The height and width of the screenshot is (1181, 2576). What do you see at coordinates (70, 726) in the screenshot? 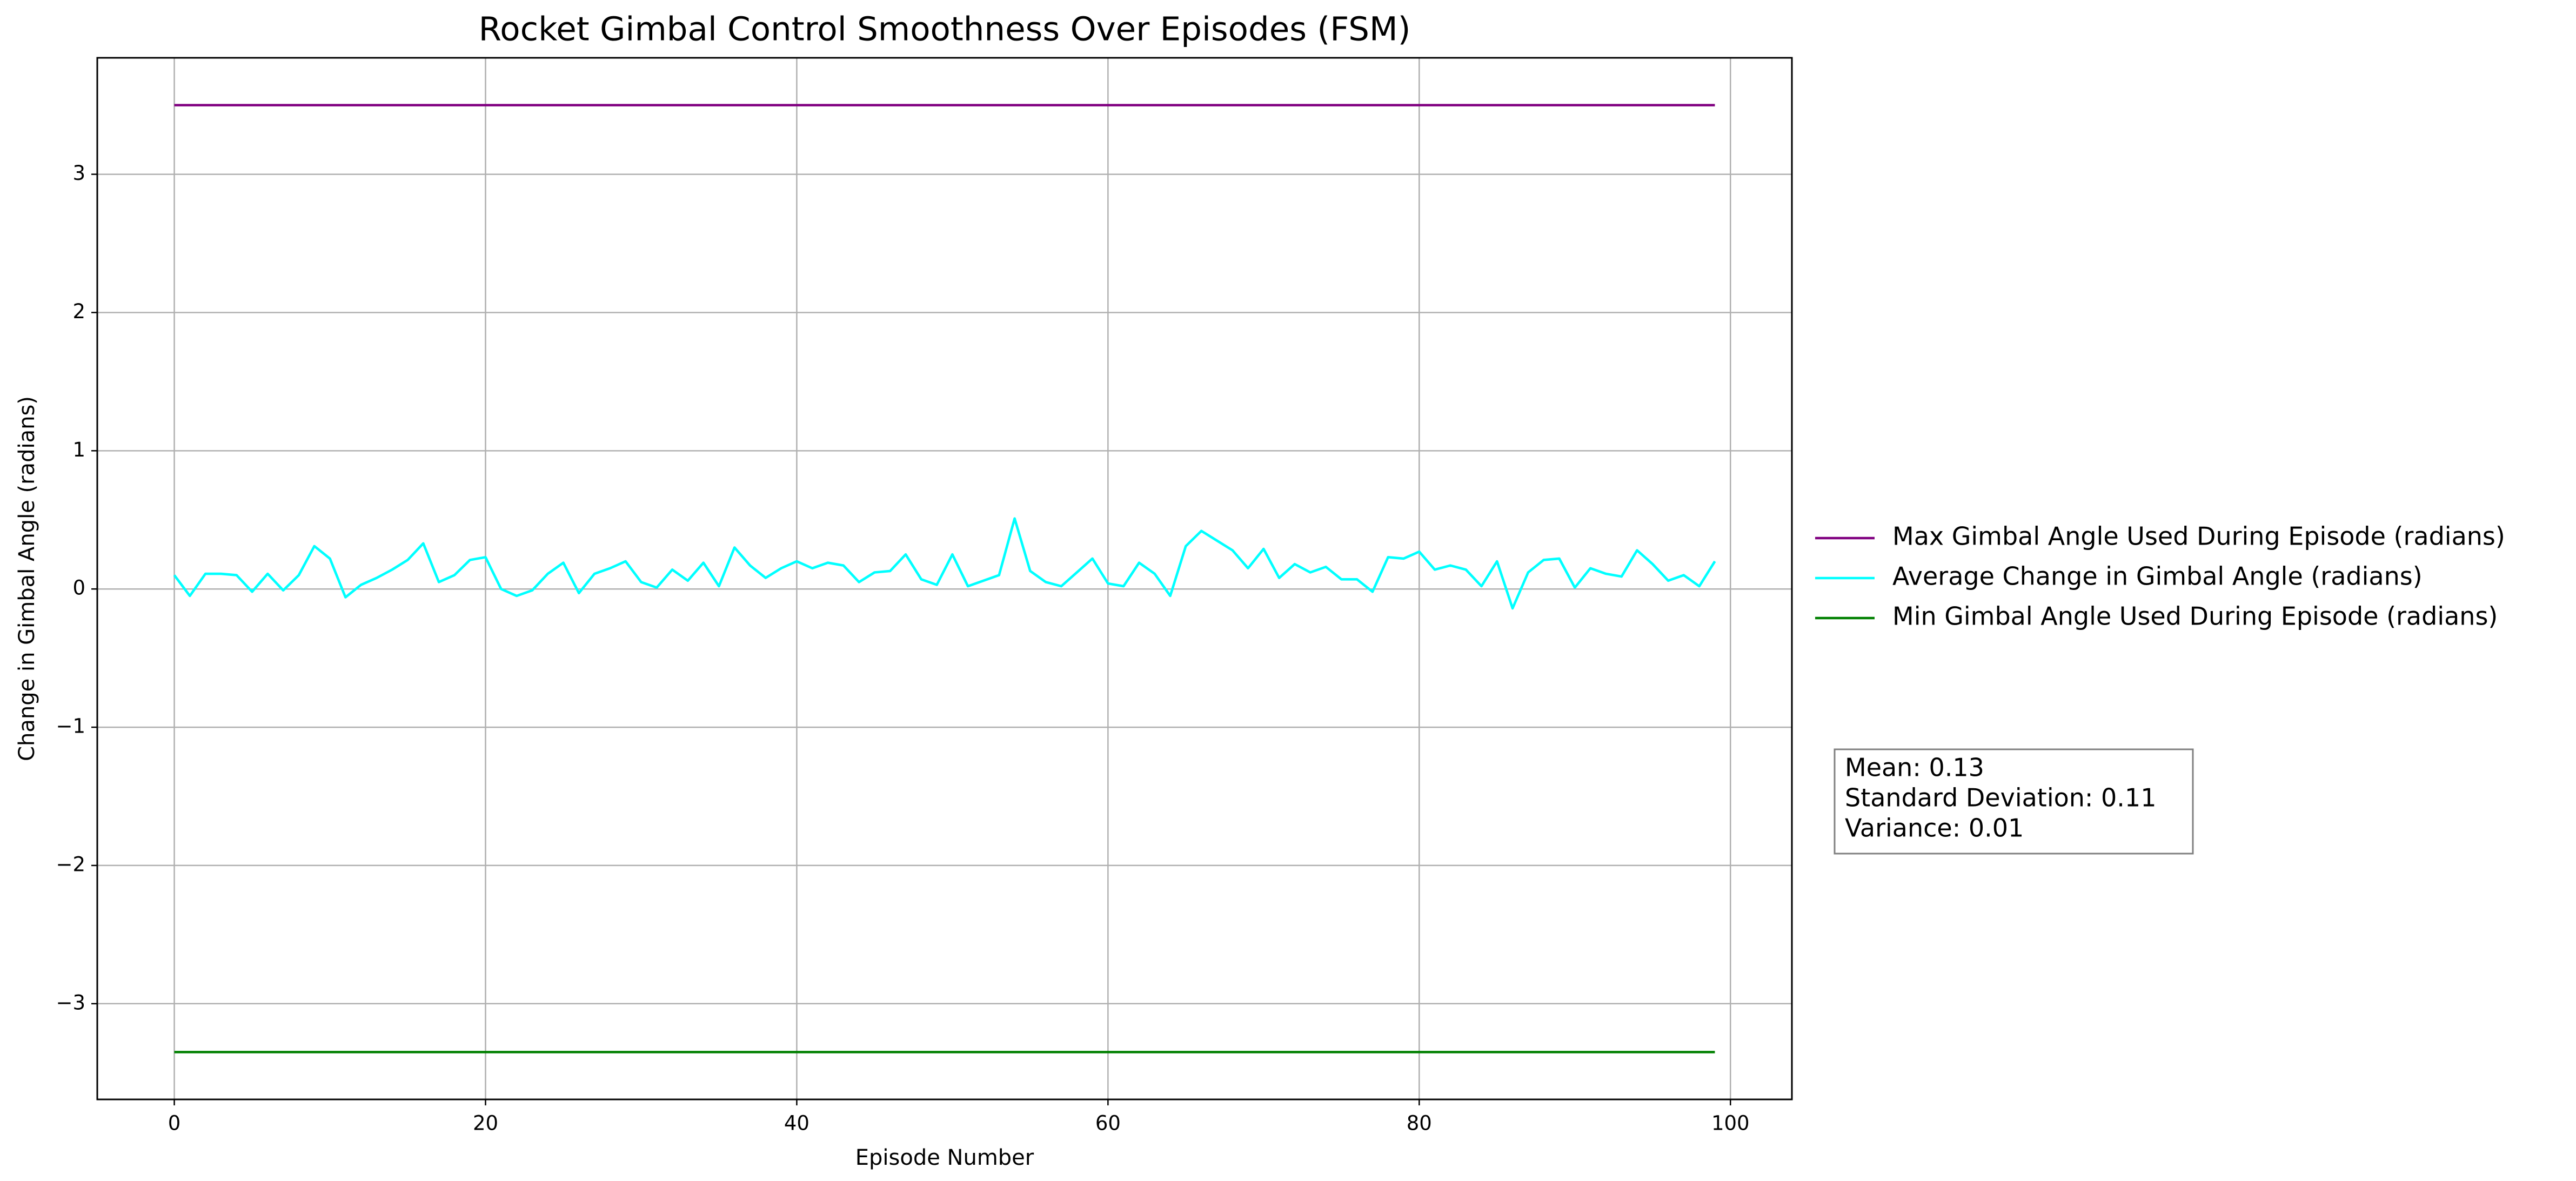
I see `y-tick-label: −1` at bounding box center [70, 726].